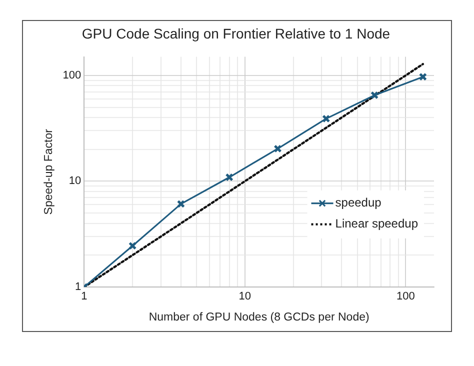 This screenshot has height=366, width=474. Describe the element at coordinates (259, 317) in the screenshot. I see `x-axis-title: Number of GPU Nodes (8 GCDs per Node)` at that location.